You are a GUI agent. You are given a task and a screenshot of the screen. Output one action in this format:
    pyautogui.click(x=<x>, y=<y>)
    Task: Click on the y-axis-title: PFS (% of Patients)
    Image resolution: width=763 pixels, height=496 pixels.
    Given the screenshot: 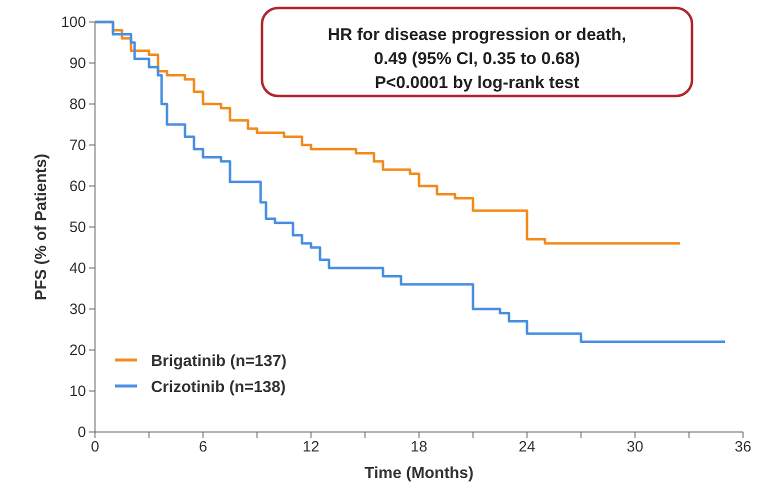 What is the action you would take?
    pyautogui.click(x=41, y=227)
    